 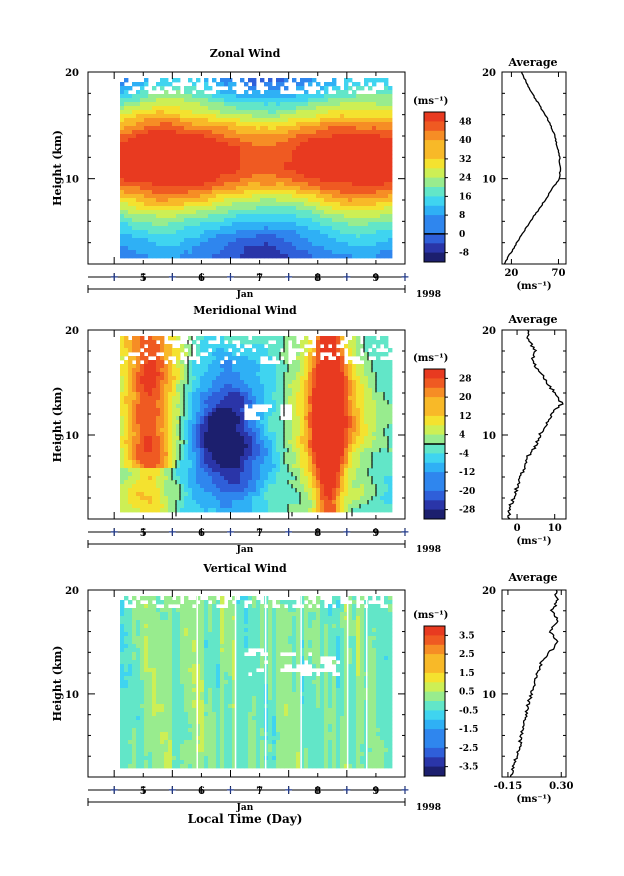 I want to click on y-tick-label: 10, so click(x=72, y=180).